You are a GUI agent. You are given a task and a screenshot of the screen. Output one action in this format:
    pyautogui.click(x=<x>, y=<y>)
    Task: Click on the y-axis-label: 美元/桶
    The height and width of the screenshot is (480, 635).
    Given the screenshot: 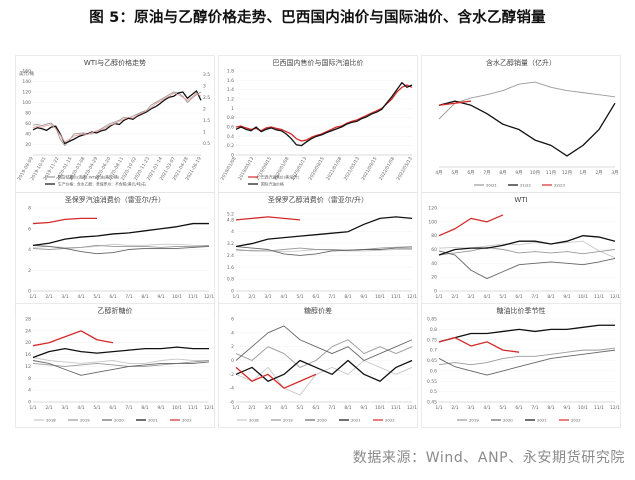 What is the action you would take?
    pyautogui.click(x=27, y=73)
    